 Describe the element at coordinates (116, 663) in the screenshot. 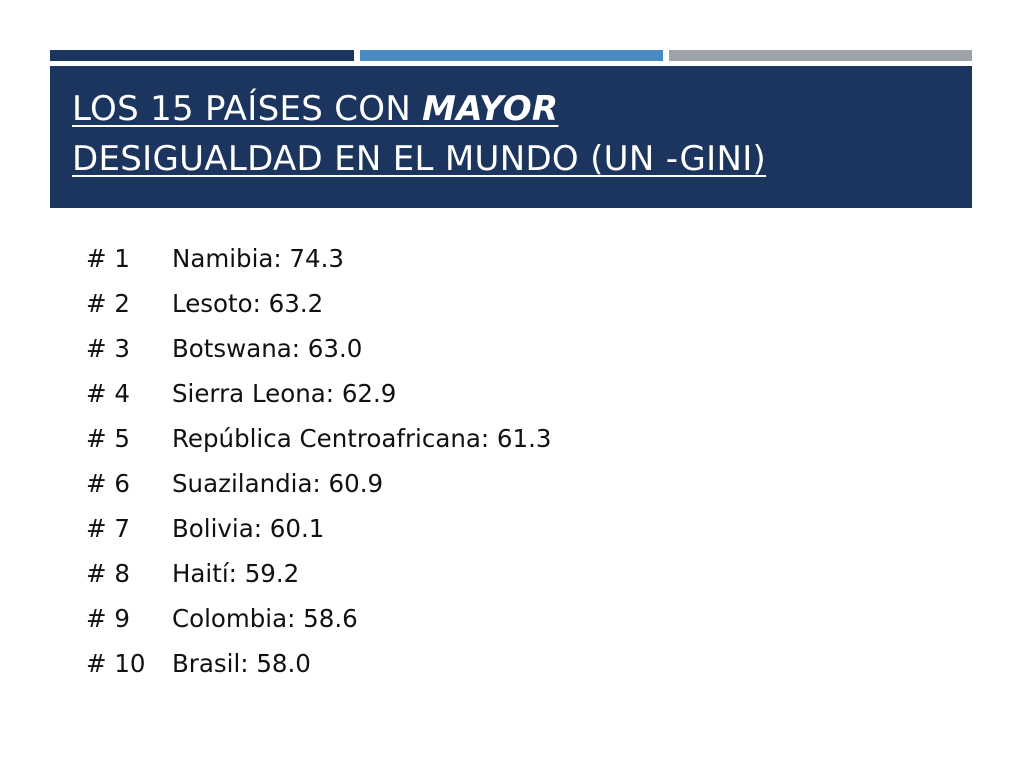

I see `rank-label: # 10` at that location.